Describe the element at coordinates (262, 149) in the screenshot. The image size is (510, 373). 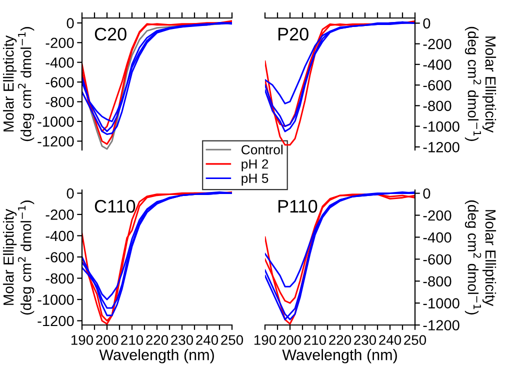
I see `legend-label: Control` at that location.